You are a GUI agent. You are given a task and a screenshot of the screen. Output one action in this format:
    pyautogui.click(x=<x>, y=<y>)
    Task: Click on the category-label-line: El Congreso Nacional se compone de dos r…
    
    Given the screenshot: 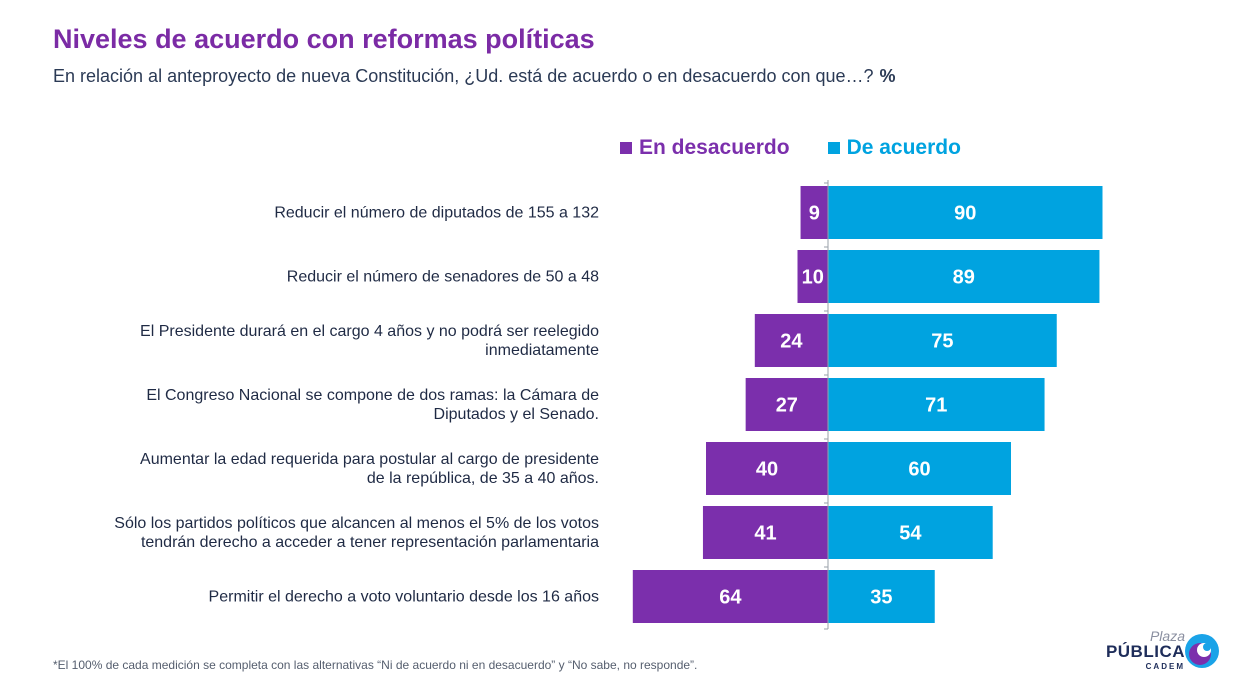 What is the action you would take?
    pyautogui.click(x=372, y=395)
    